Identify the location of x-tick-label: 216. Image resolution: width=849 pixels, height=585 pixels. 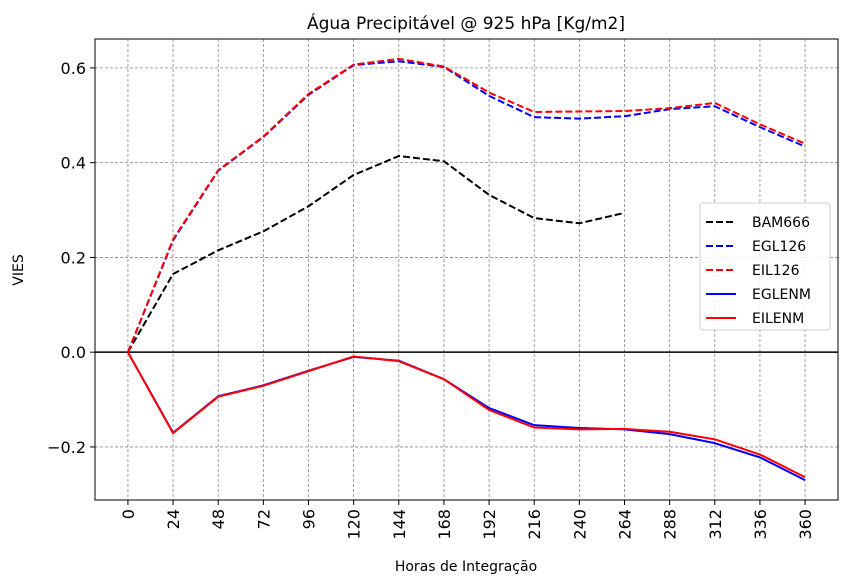
(534, 524).